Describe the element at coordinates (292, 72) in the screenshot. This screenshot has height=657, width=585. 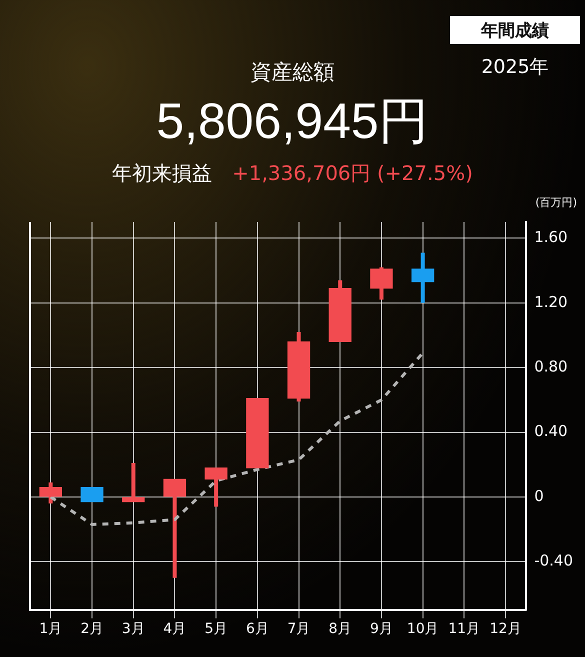
I see `chart-title: 資産総額` at that location.